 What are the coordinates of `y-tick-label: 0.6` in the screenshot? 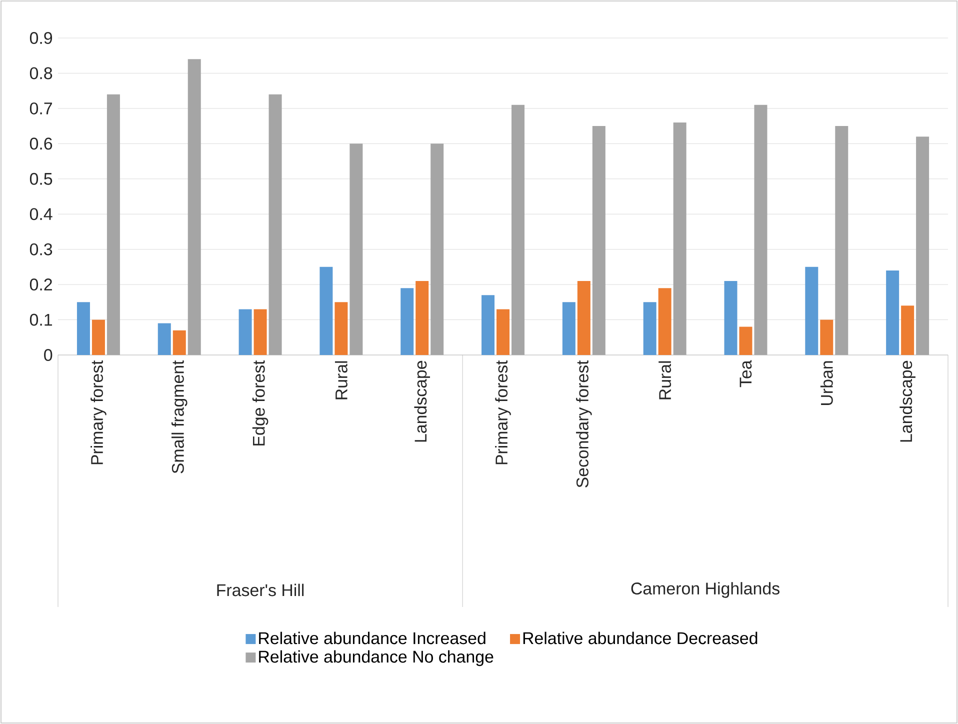 It's located at (41, 144).